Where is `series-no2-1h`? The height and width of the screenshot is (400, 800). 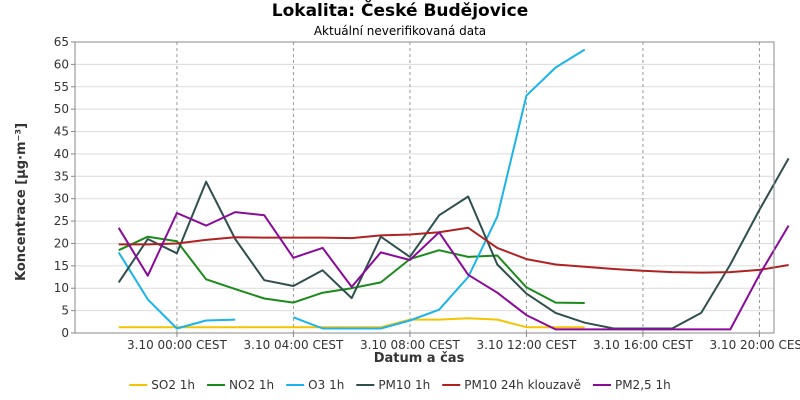
series-no2-1h is located at coordinates (351, 269).